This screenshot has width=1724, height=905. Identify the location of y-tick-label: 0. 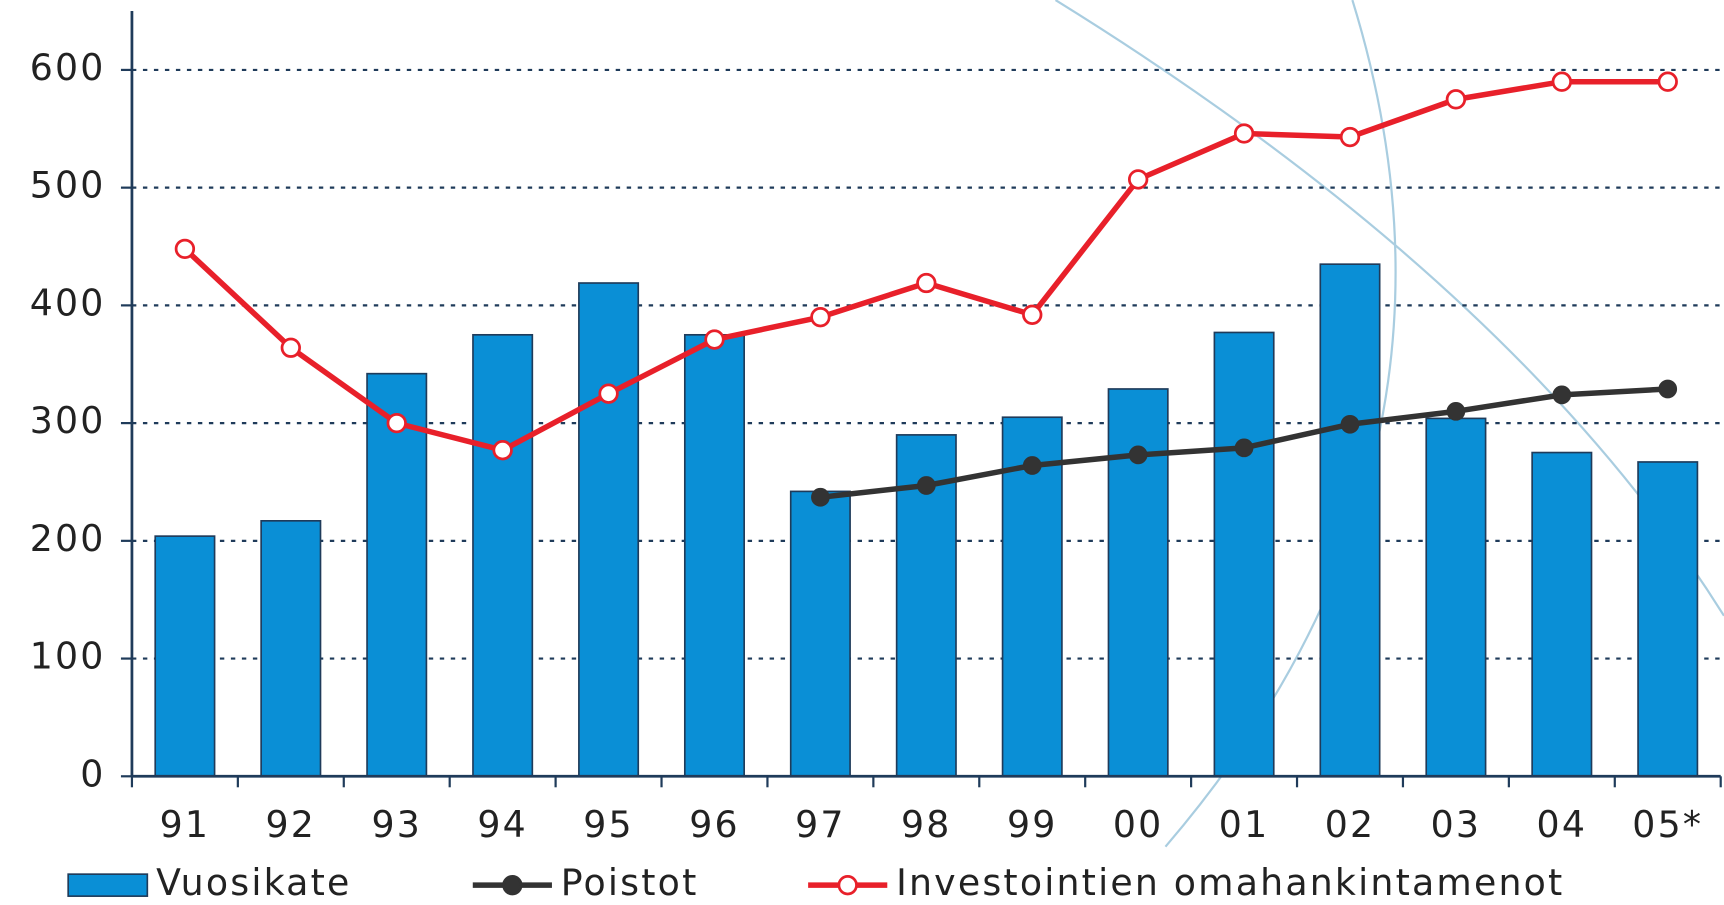
(92, 773).